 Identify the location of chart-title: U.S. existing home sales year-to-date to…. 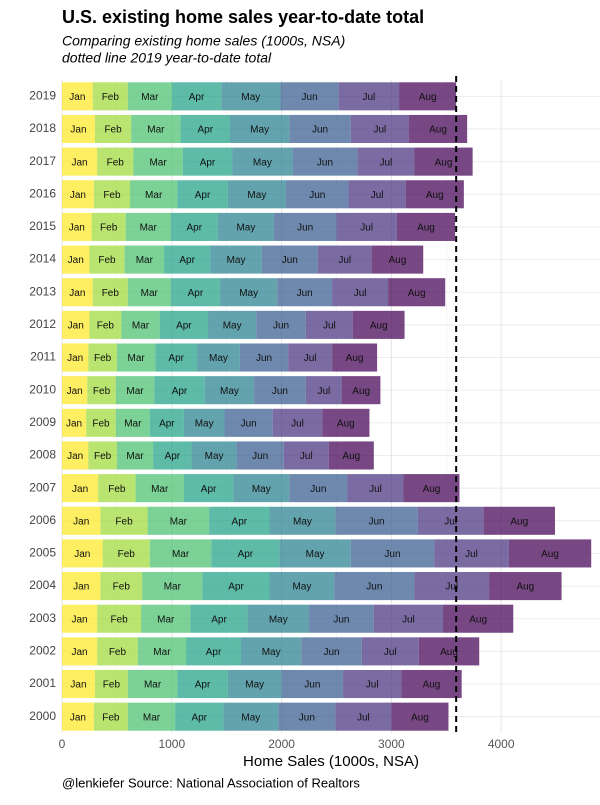
(243, 17).